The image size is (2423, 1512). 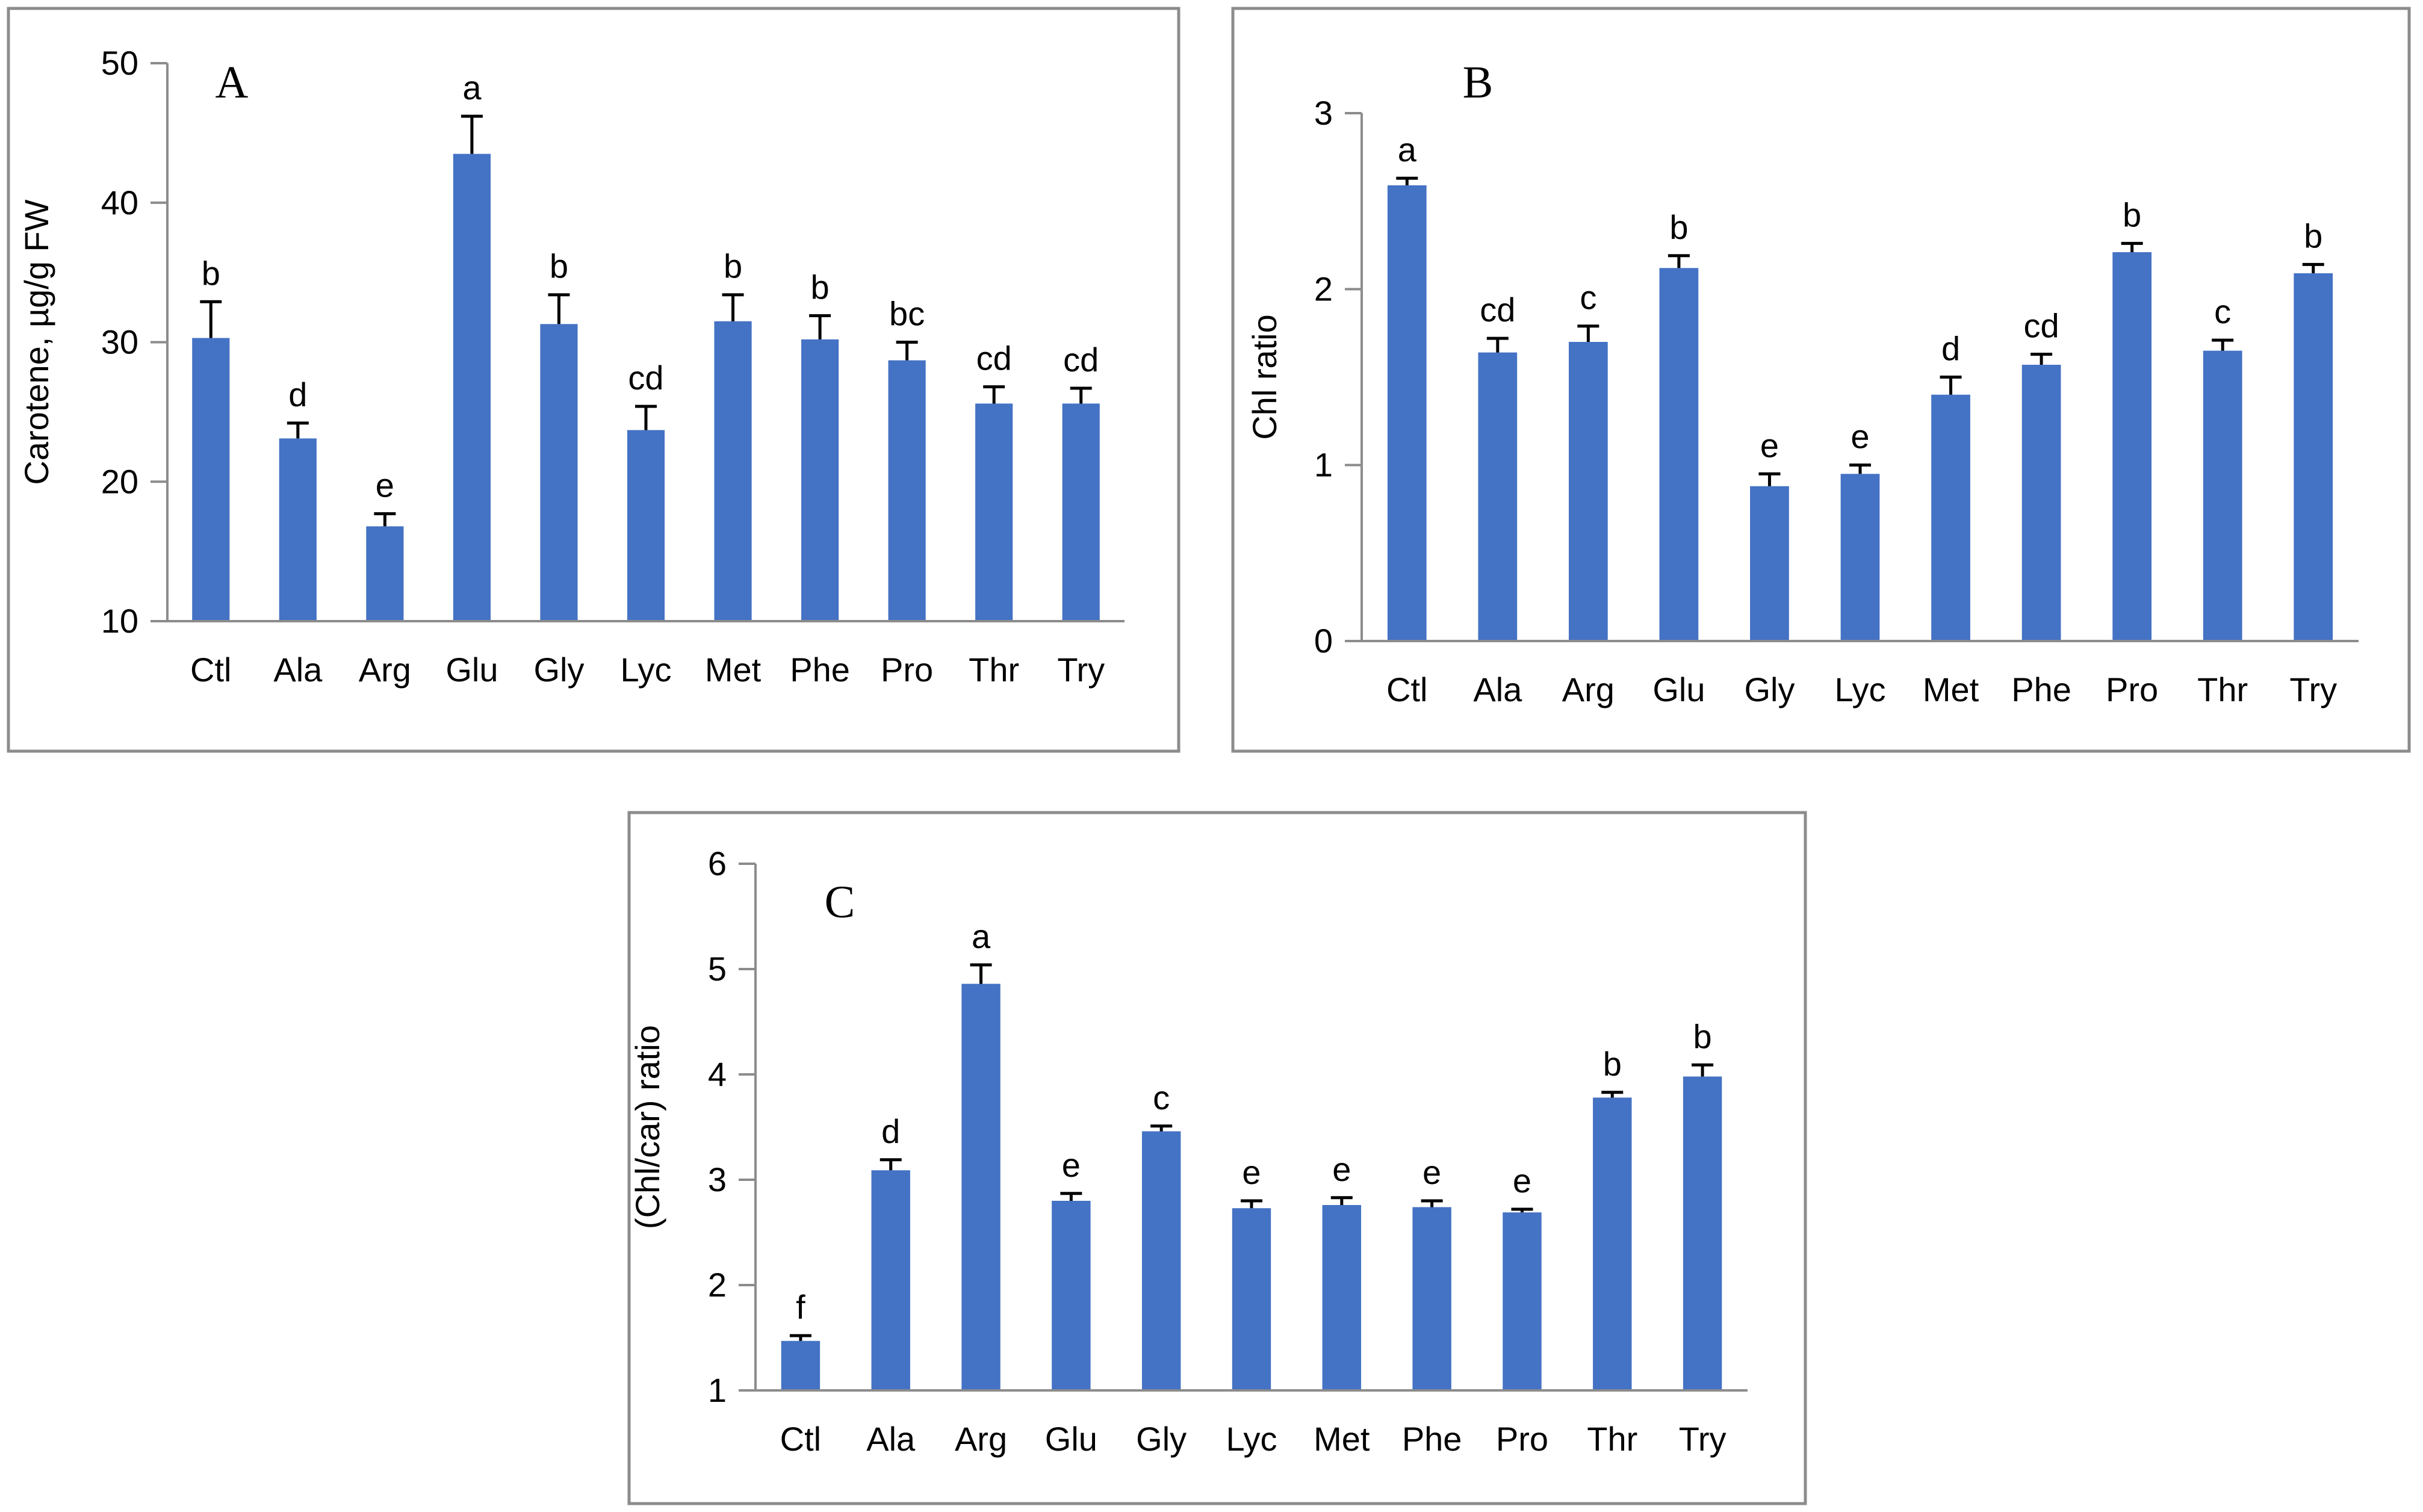 What do you see at coordinates (559, 308) in the screenshot?
I see `panel-a-error-bar-gly` at bounding box center [559, 308].